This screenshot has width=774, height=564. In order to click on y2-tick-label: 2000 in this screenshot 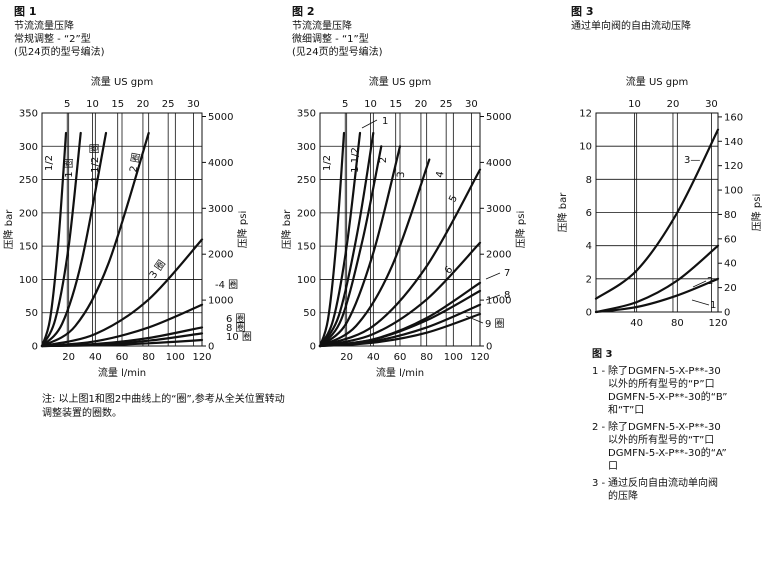, I will do `click(498, 255)`.